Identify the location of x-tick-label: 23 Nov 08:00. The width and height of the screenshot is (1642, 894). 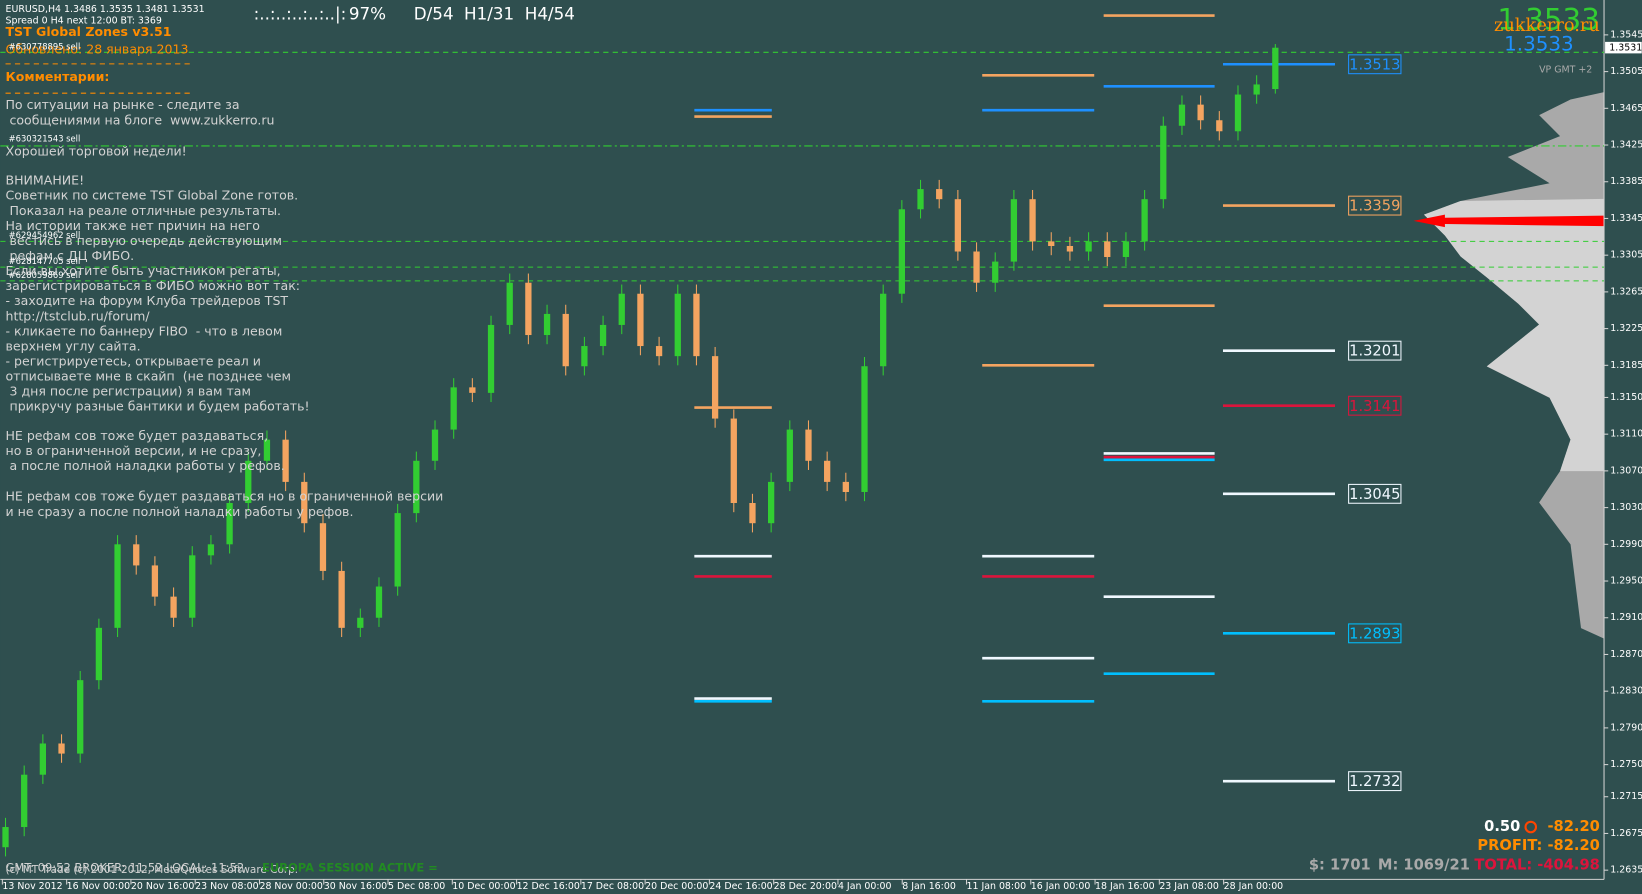
(226, 886).